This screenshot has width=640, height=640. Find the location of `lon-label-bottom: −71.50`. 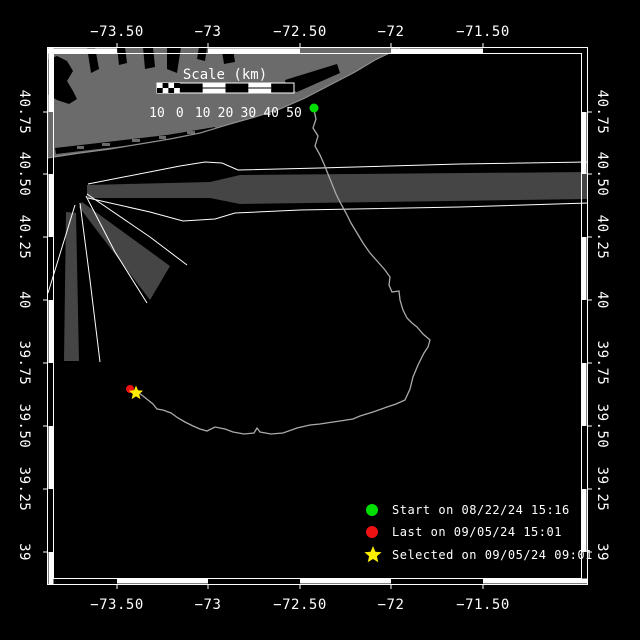

lon-label-bottom: −71.50 is located at coordinates (483, 605).